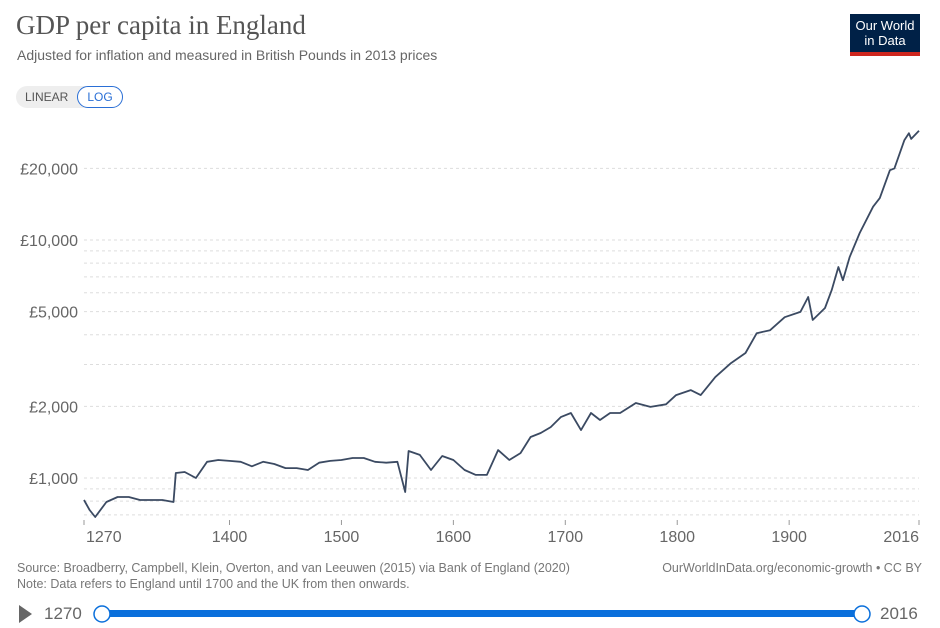  What do you see at coordinates (901, 537) in the screenshot?
I see `x-tick-label: 2016` at bounding box center [901, 537].